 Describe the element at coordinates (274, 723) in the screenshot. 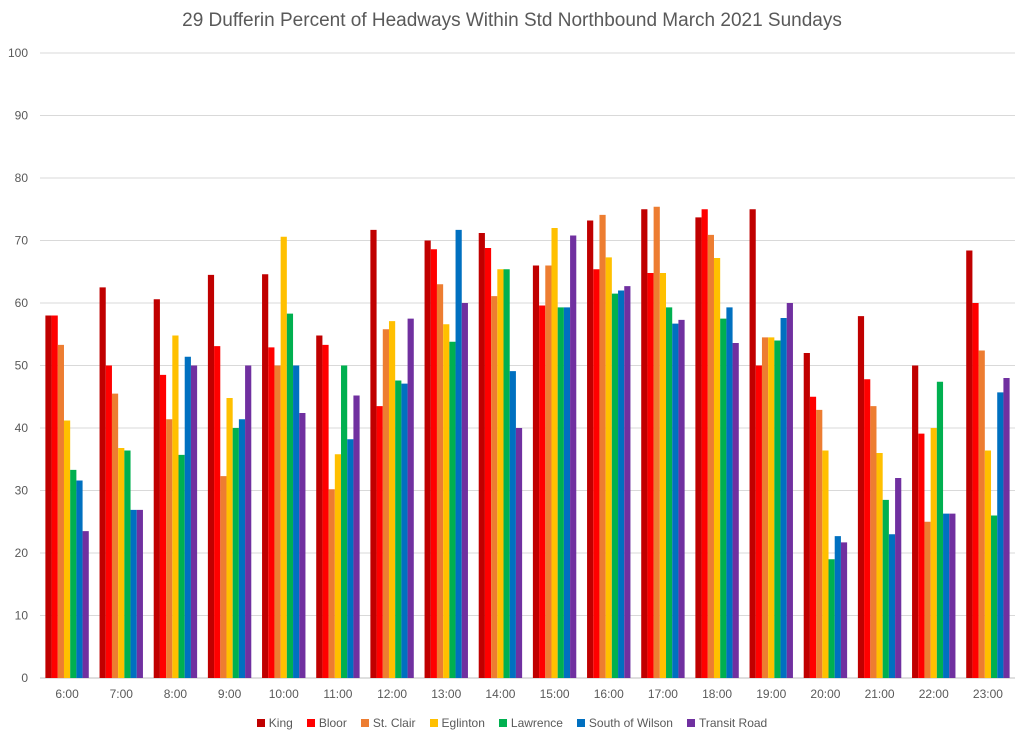

I see `legend-item: King` at that location.